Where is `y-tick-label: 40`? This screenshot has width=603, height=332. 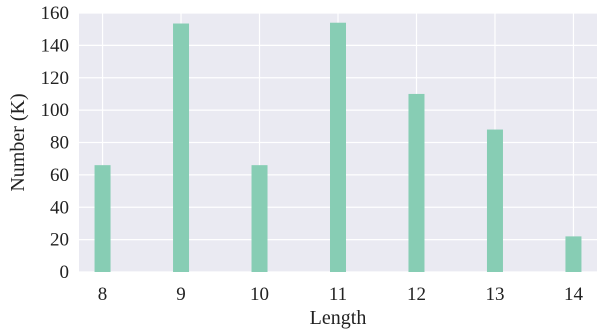
y-tick-label: 40 is located at coordinates (59, 207).